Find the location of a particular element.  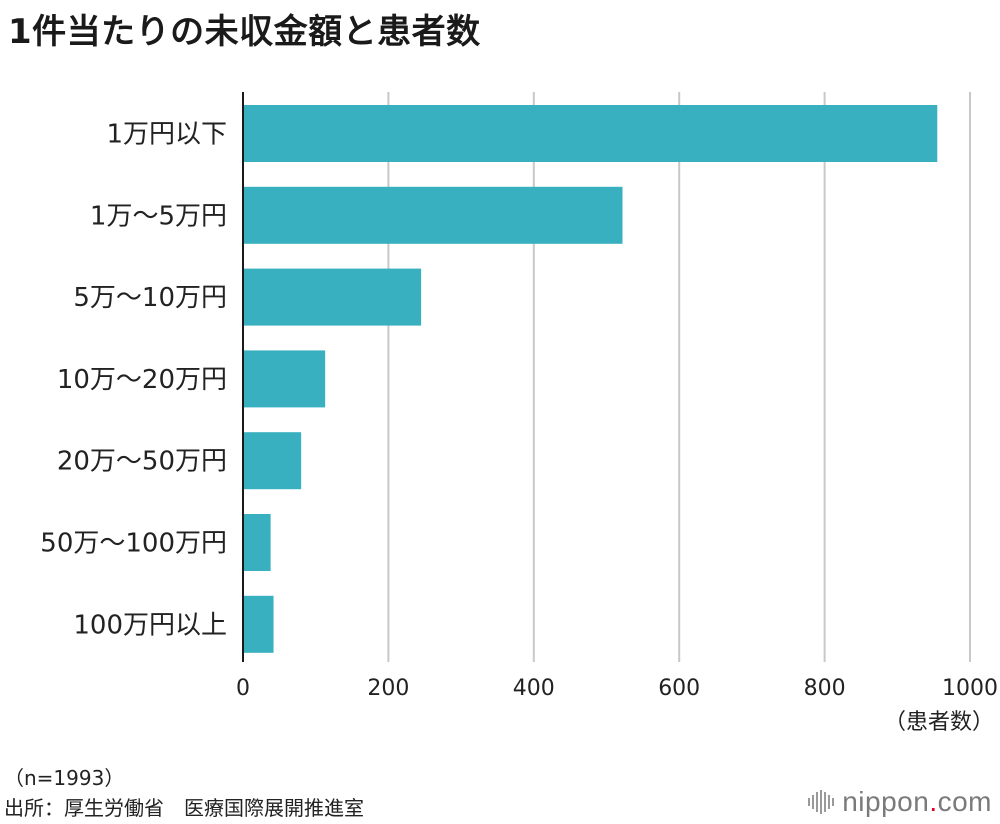

x-axis-unit-label: （患者数） is located at coordinates (938, 722).